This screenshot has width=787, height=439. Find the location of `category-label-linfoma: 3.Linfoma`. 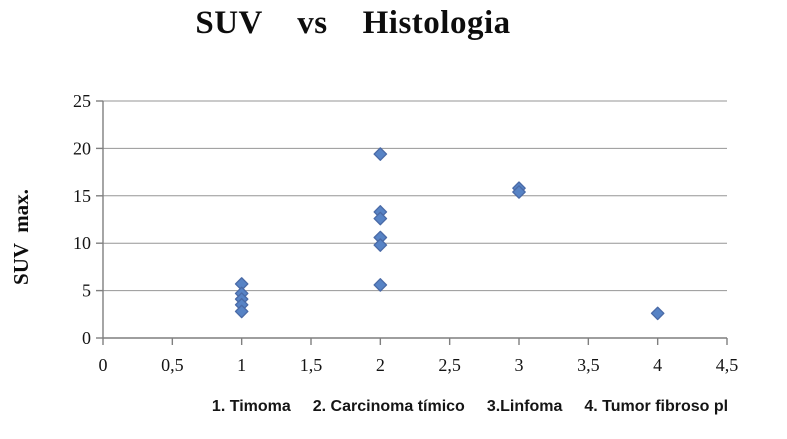

category-label-linfoma: 3.Linfoma is located at coordinates (524, 406).